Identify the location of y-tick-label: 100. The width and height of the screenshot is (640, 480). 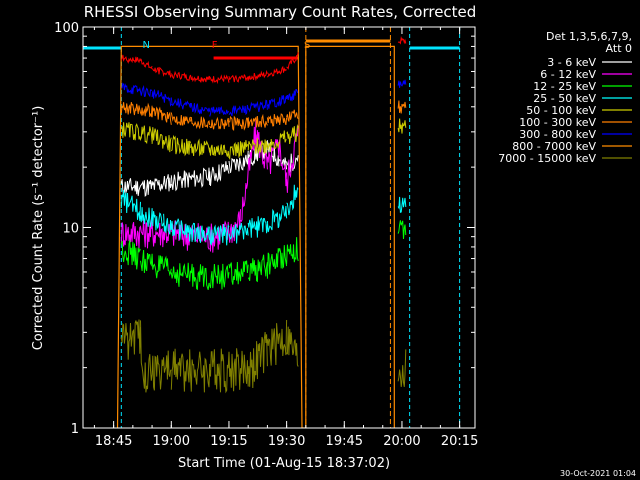
(66, 28).